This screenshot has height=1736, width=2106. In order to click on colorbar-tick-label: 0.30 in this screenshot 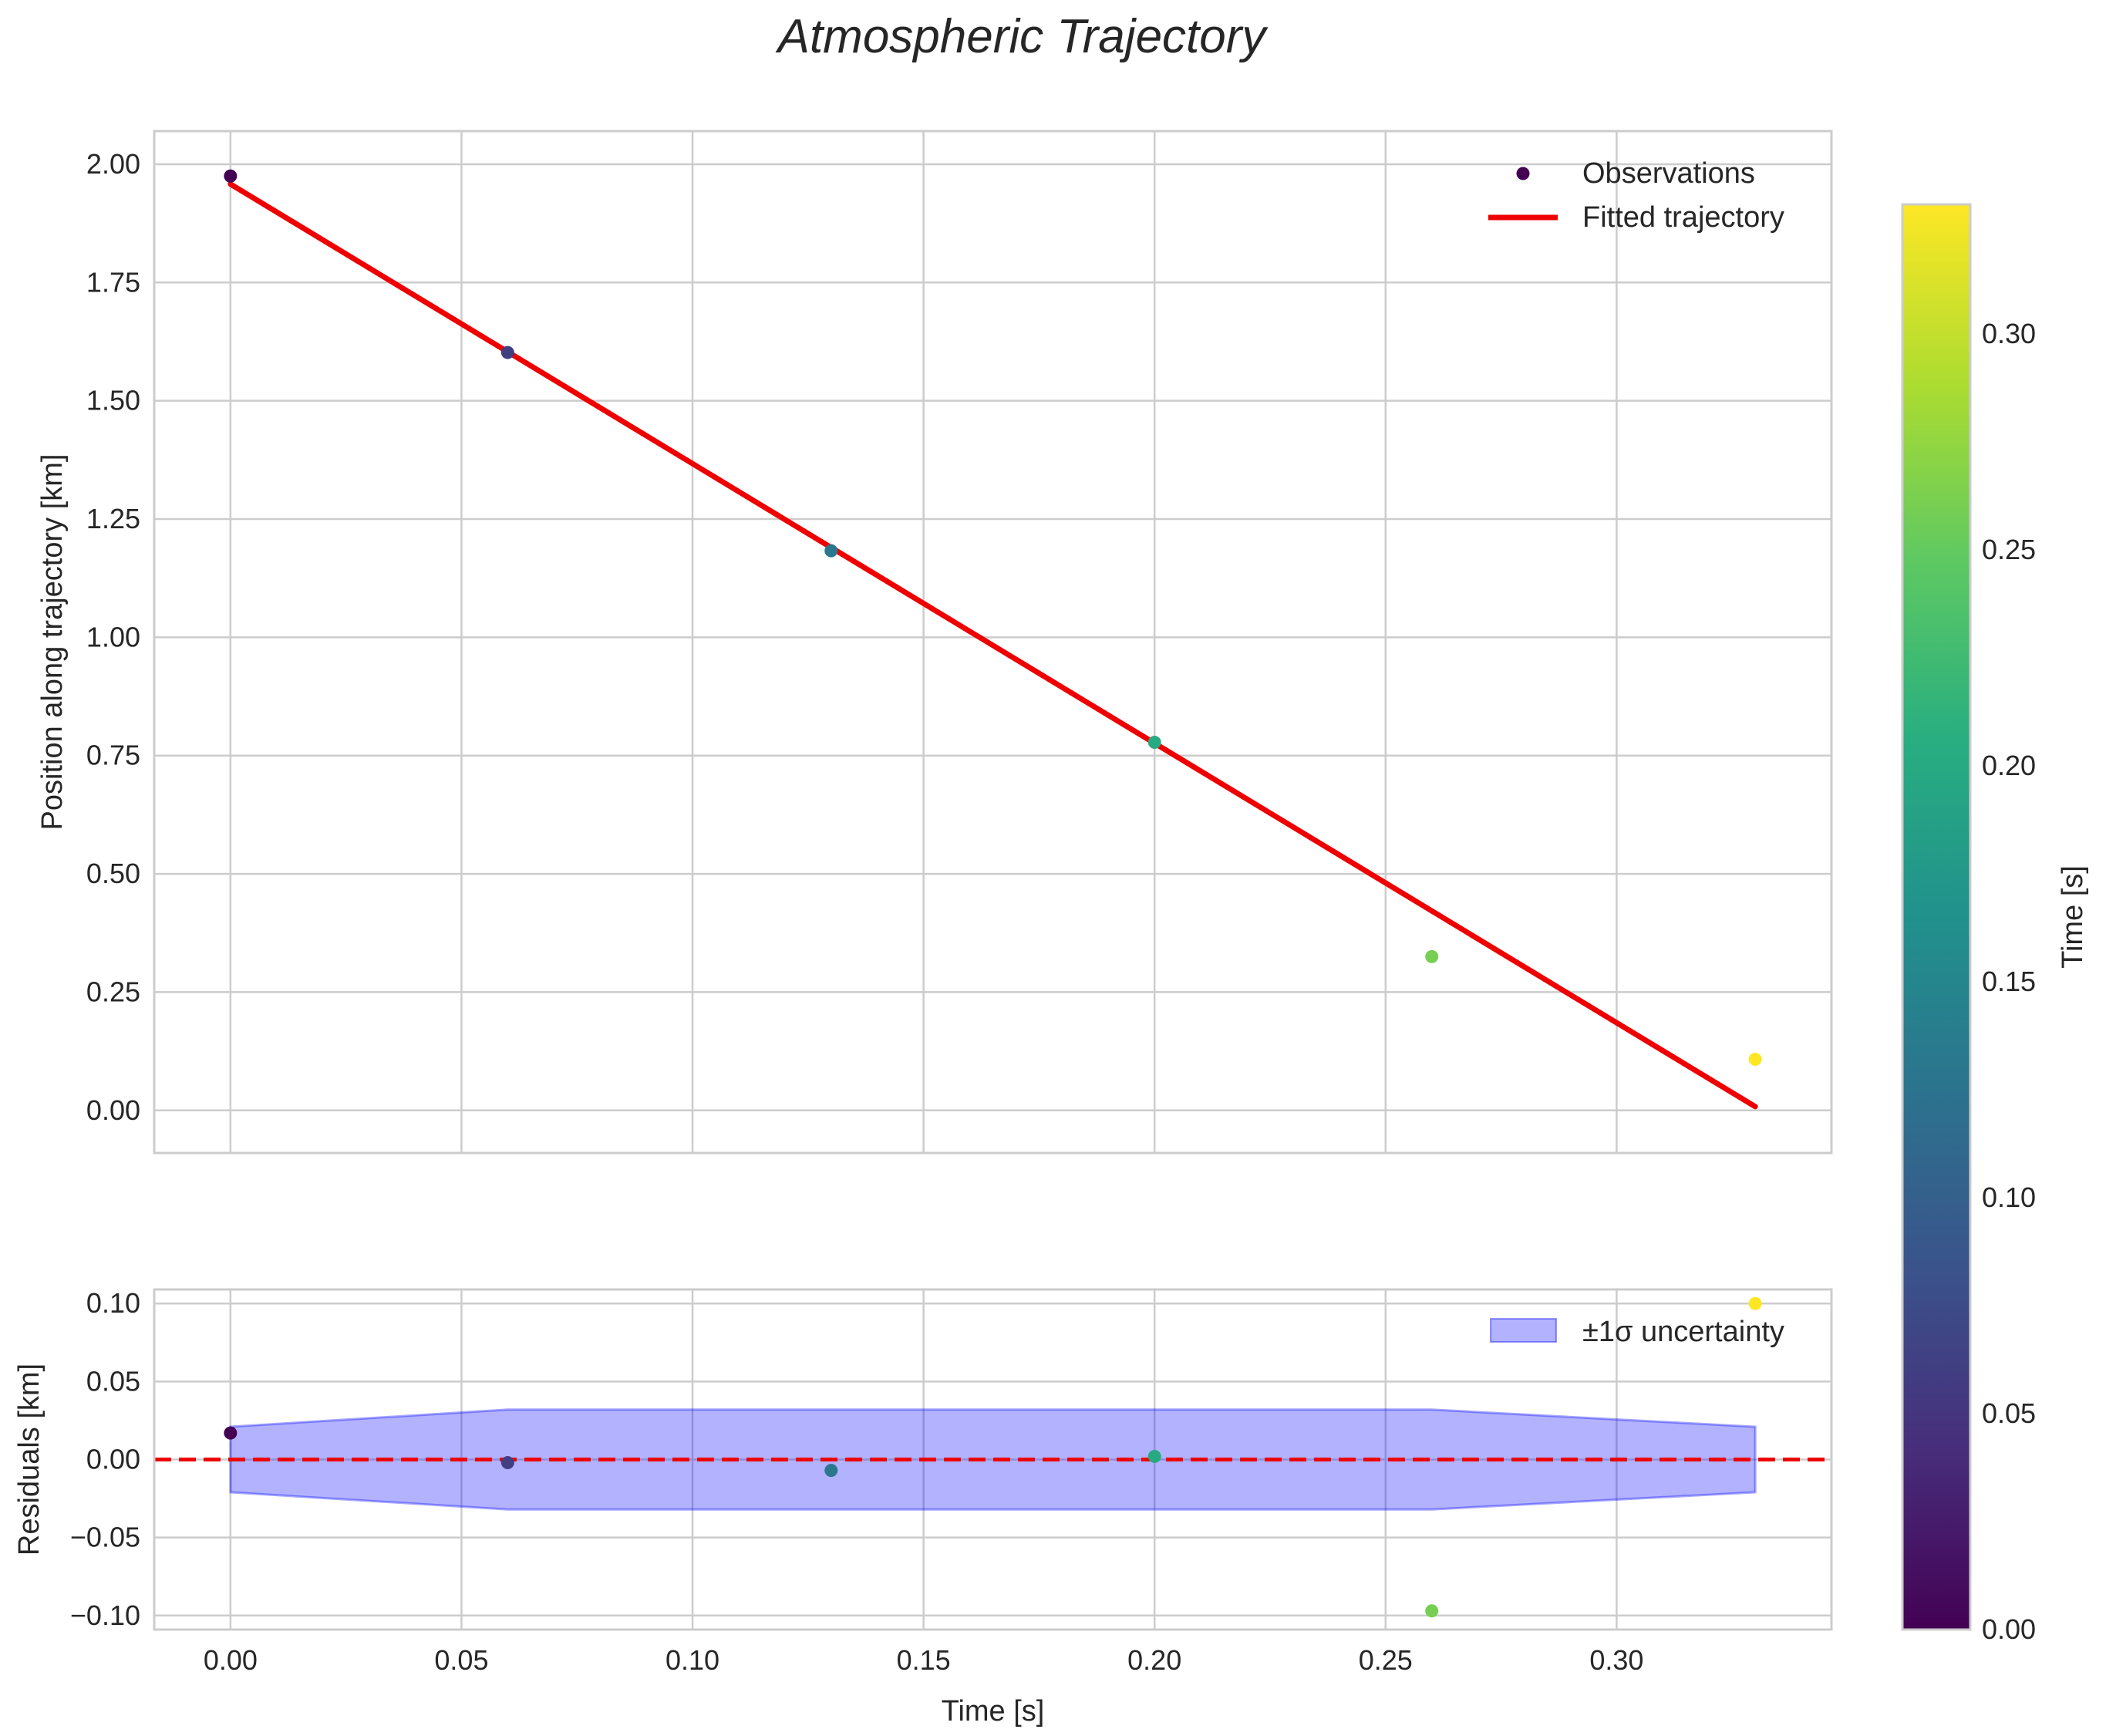, I will do `click(2009, 334)`.